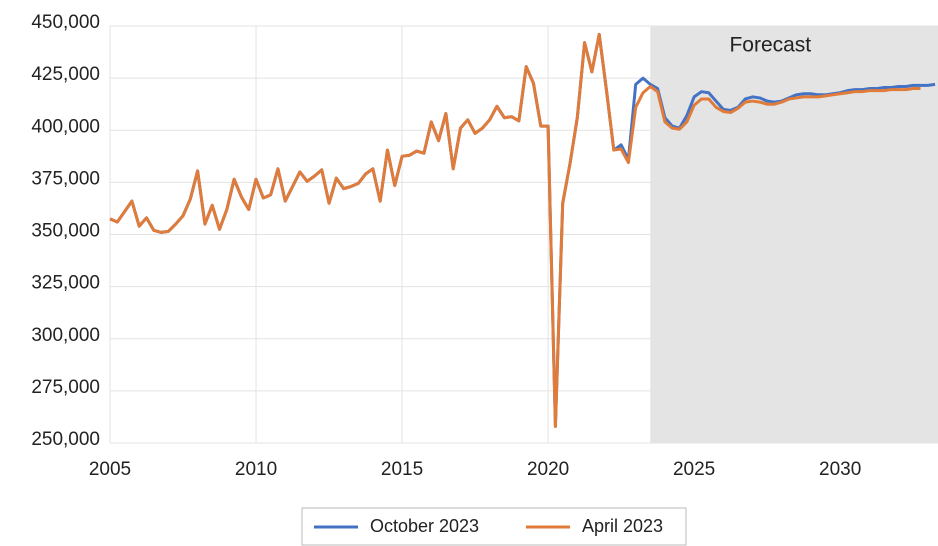  Describe the element at coordinates (65, 335) in the screenshot. I see `y-tick-label: 300,000` at that location.